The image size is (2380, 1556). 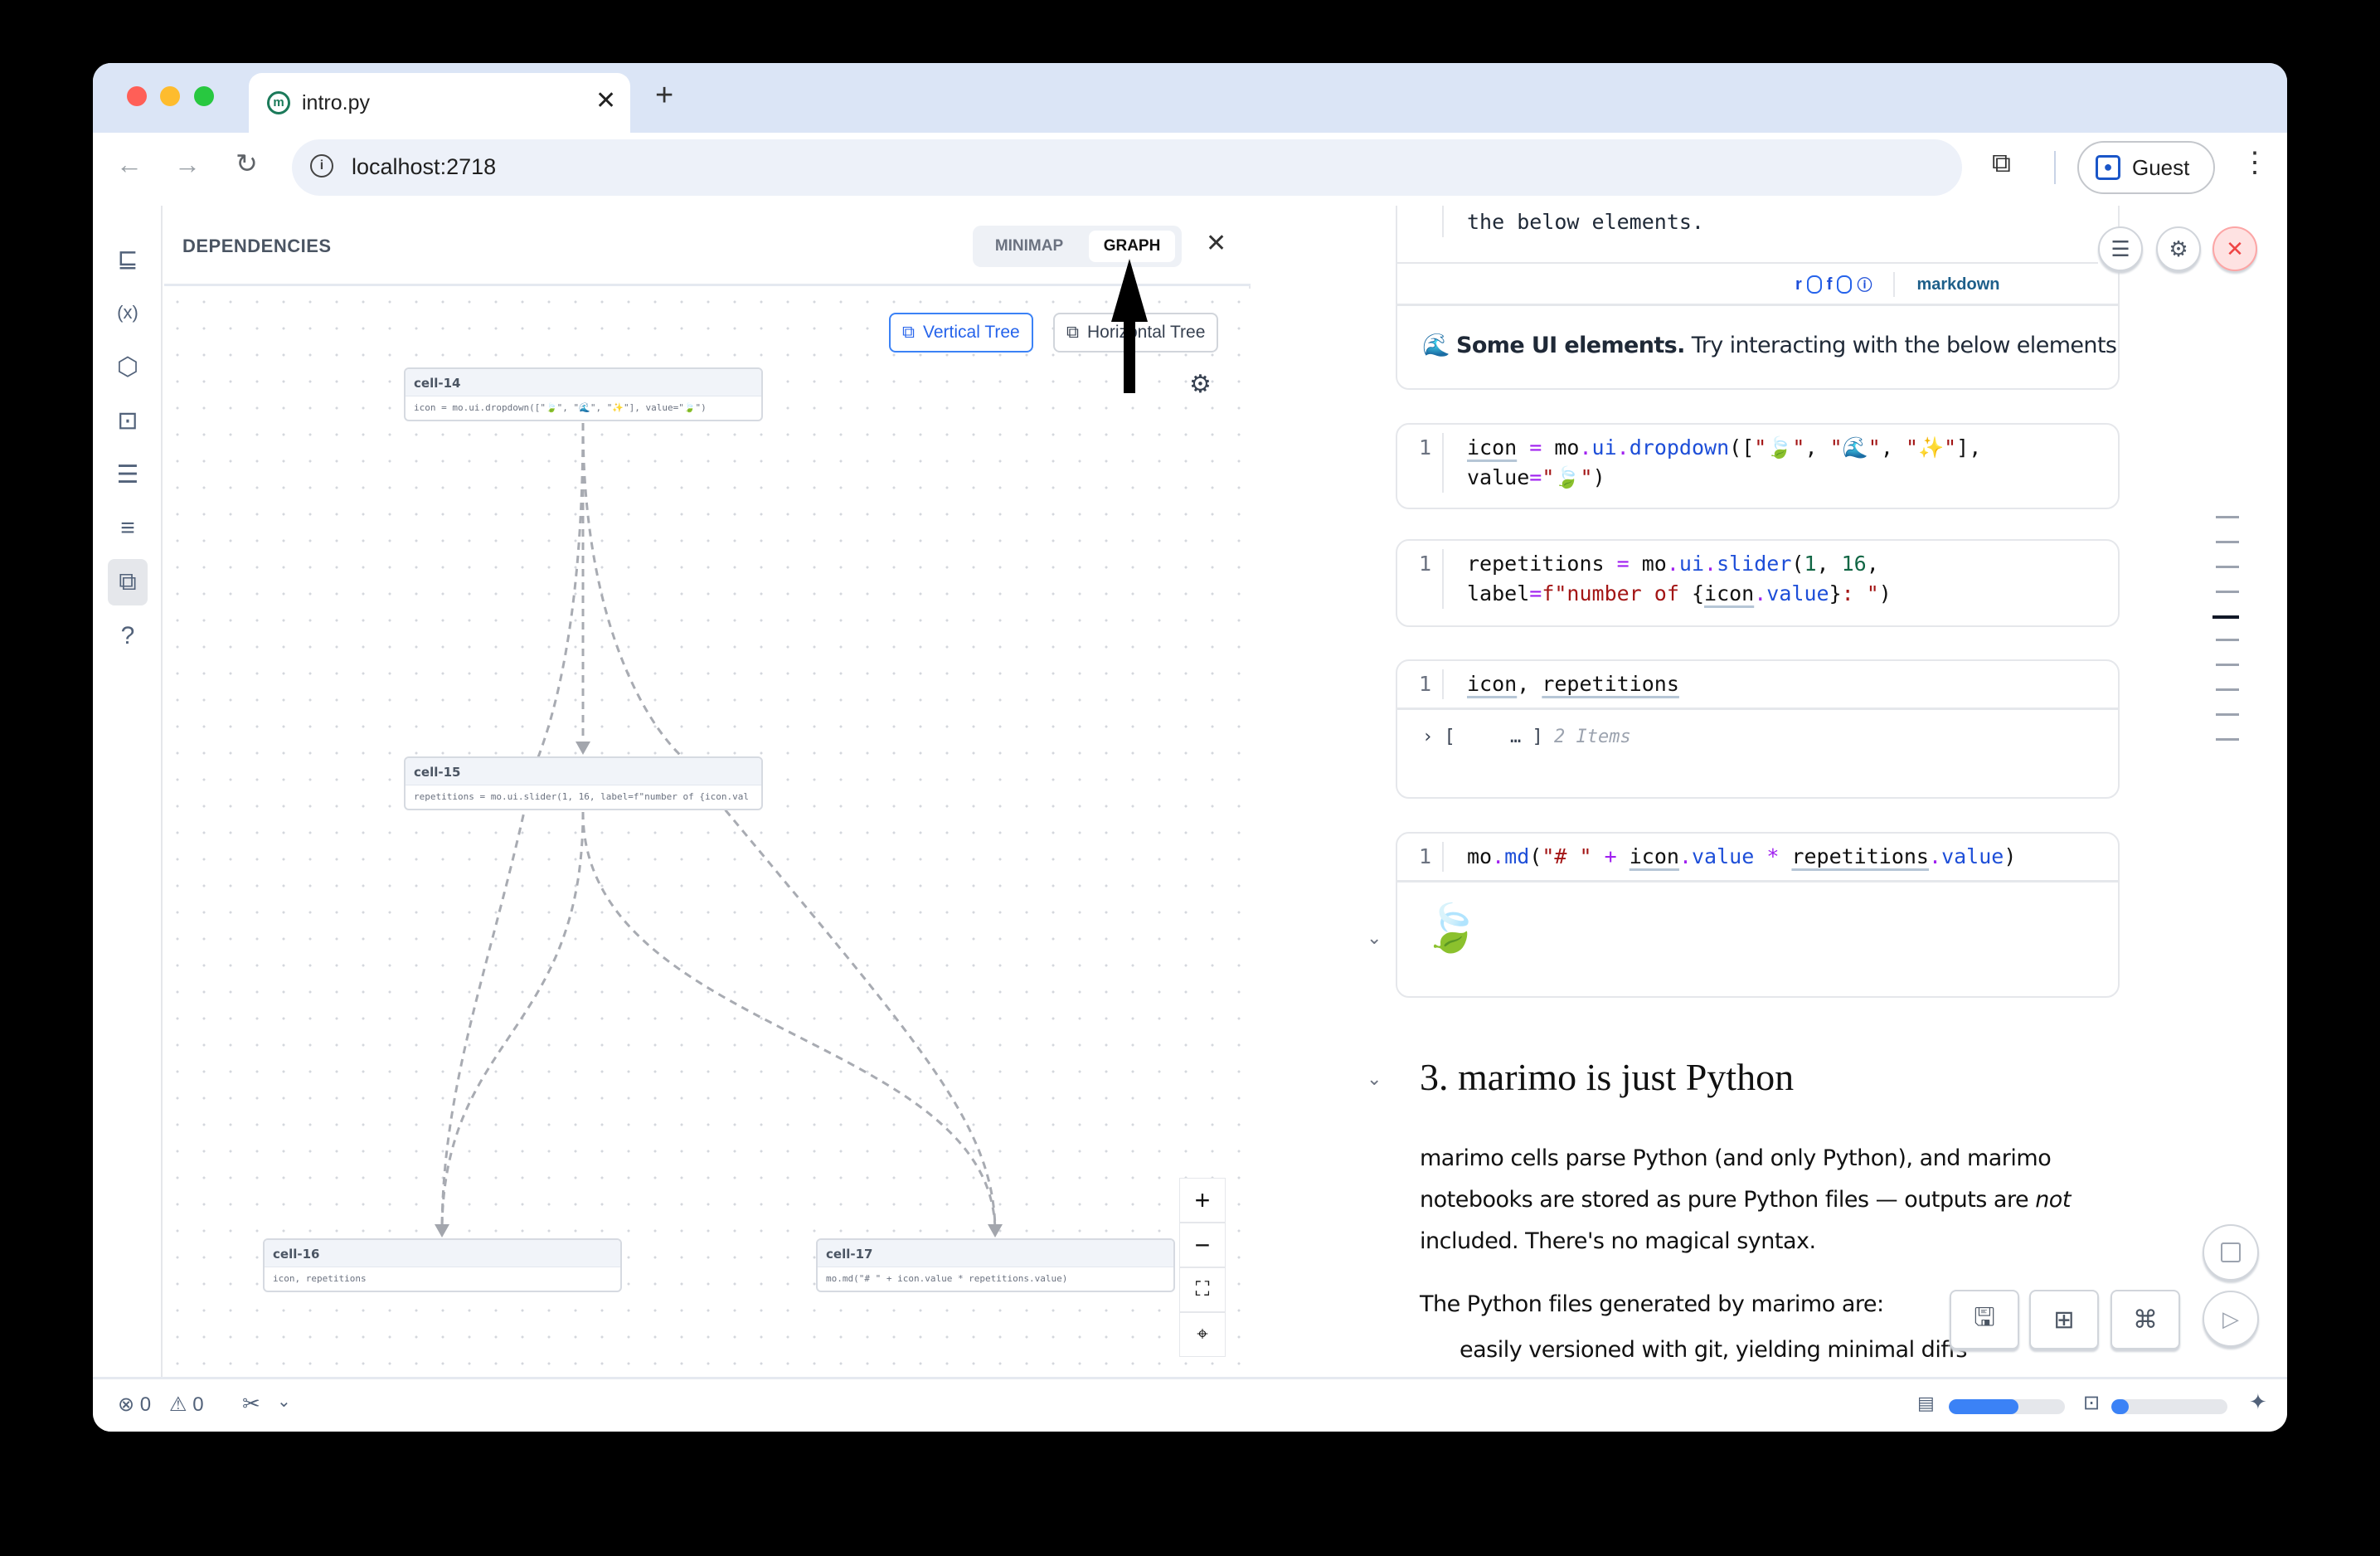 What do you see at coordinates (2120, 248) in the screenshot?
I see `menu-button: ☰` at bounding box center [2120, 248].